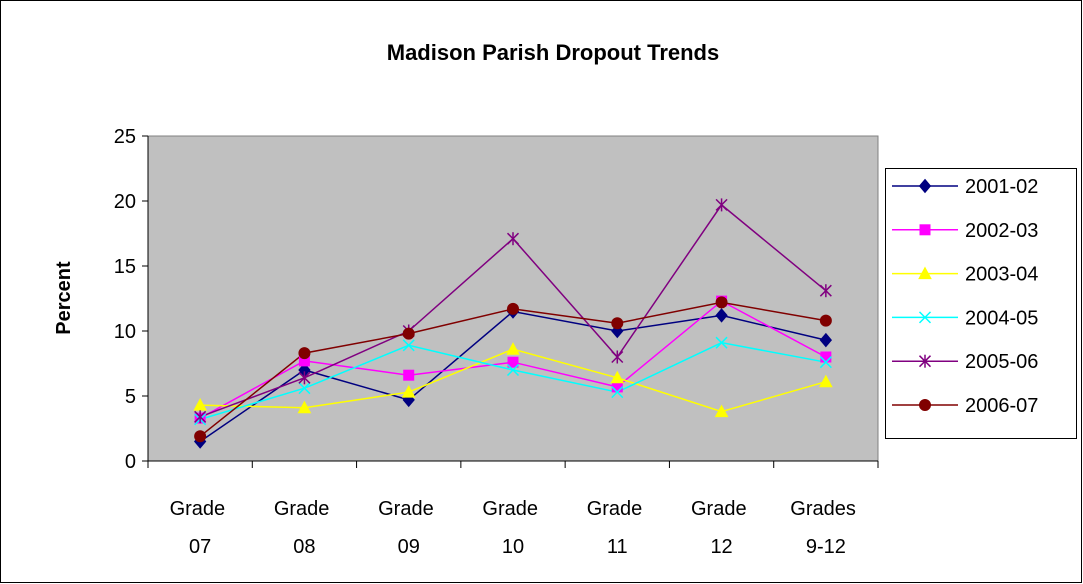 This screenshot has width=1083, height=584. I want to click on legend-label: 2003-04, so click(1001, 275).